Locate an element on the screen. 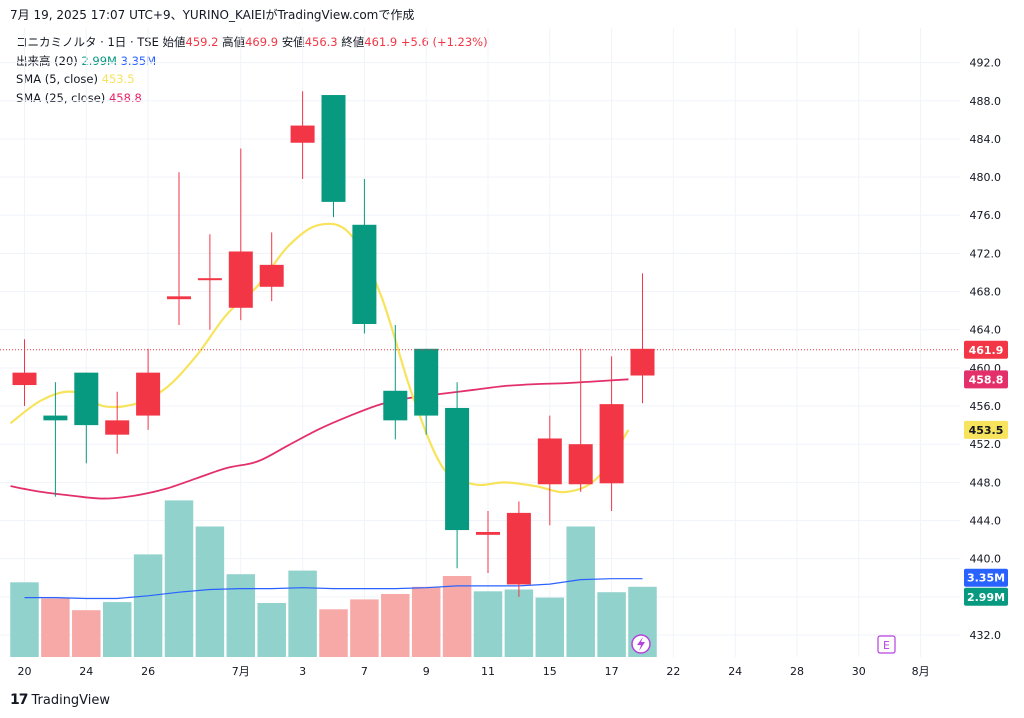 This screenshot has height=718, width=1024. y-tick-label: 468.0 is located at coordinates (986, 292).